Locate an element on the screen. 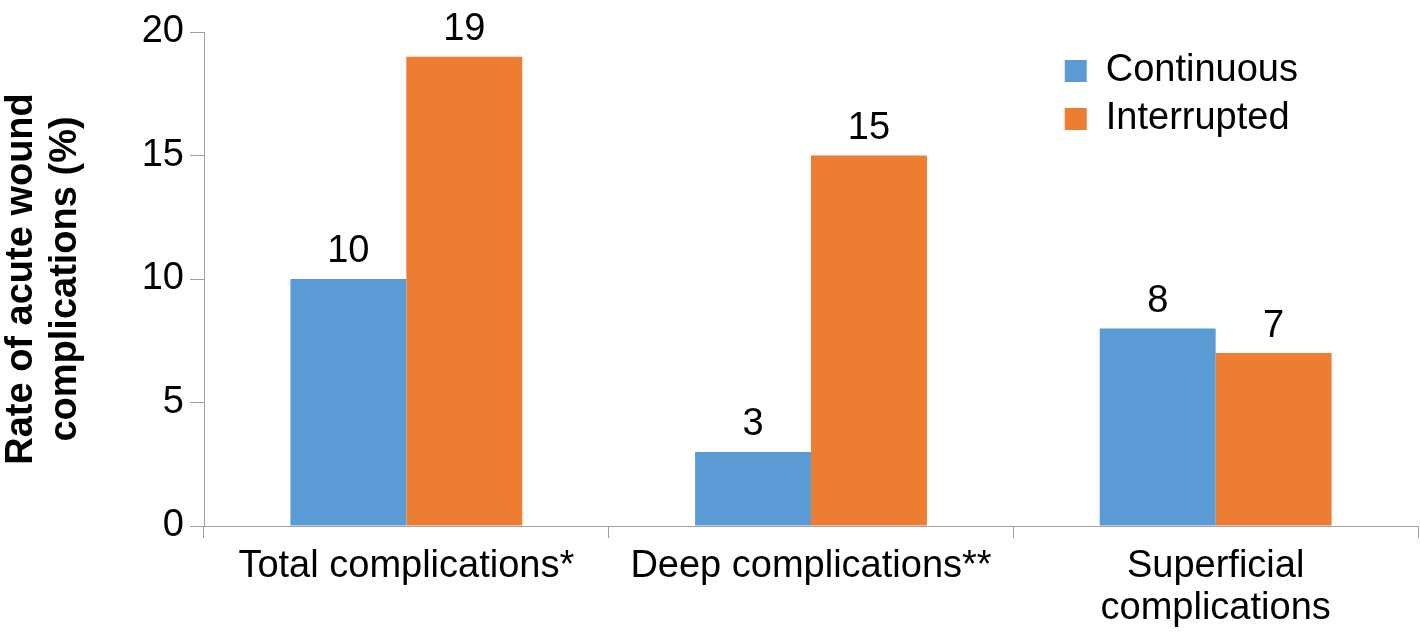 The image size is (1420, 644). data-label: 3 is located at coordinates (753, 422).